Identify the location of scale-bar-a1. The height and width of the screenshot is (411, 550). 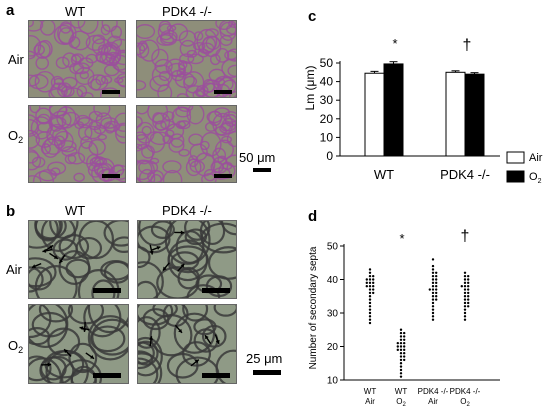
(111, 92).